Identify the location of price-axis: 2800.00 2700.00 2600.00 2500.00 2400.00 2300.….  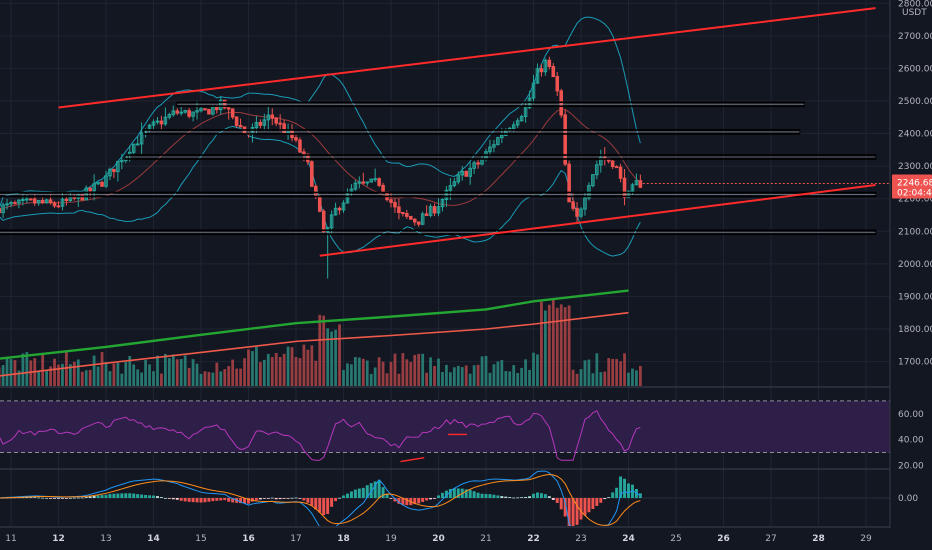
(910, 264).